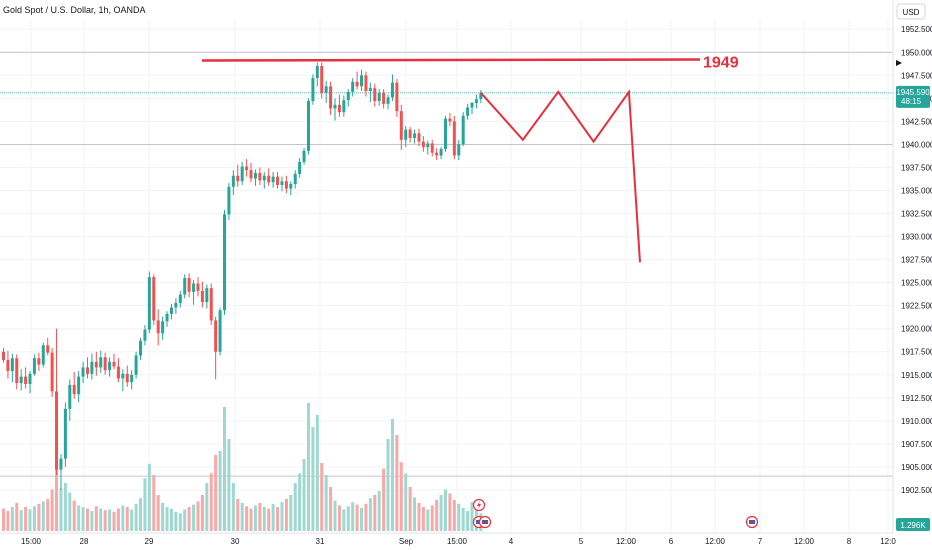 The image size is (932, 550). What do you see at coordinates (916, 75) in the screenshot?
I see `y-tick-label: 1947.500` at bounding box center [916, 75].